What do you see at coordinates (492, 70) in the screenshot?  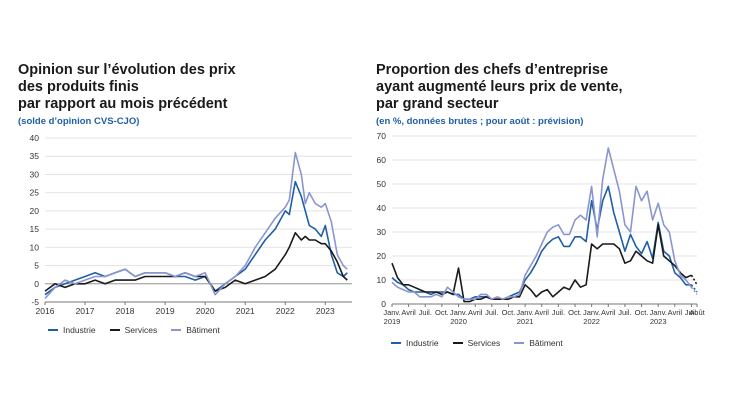 I see `title-line: Proportion des chefs d’entreprise` at bounding box center [492, 70].